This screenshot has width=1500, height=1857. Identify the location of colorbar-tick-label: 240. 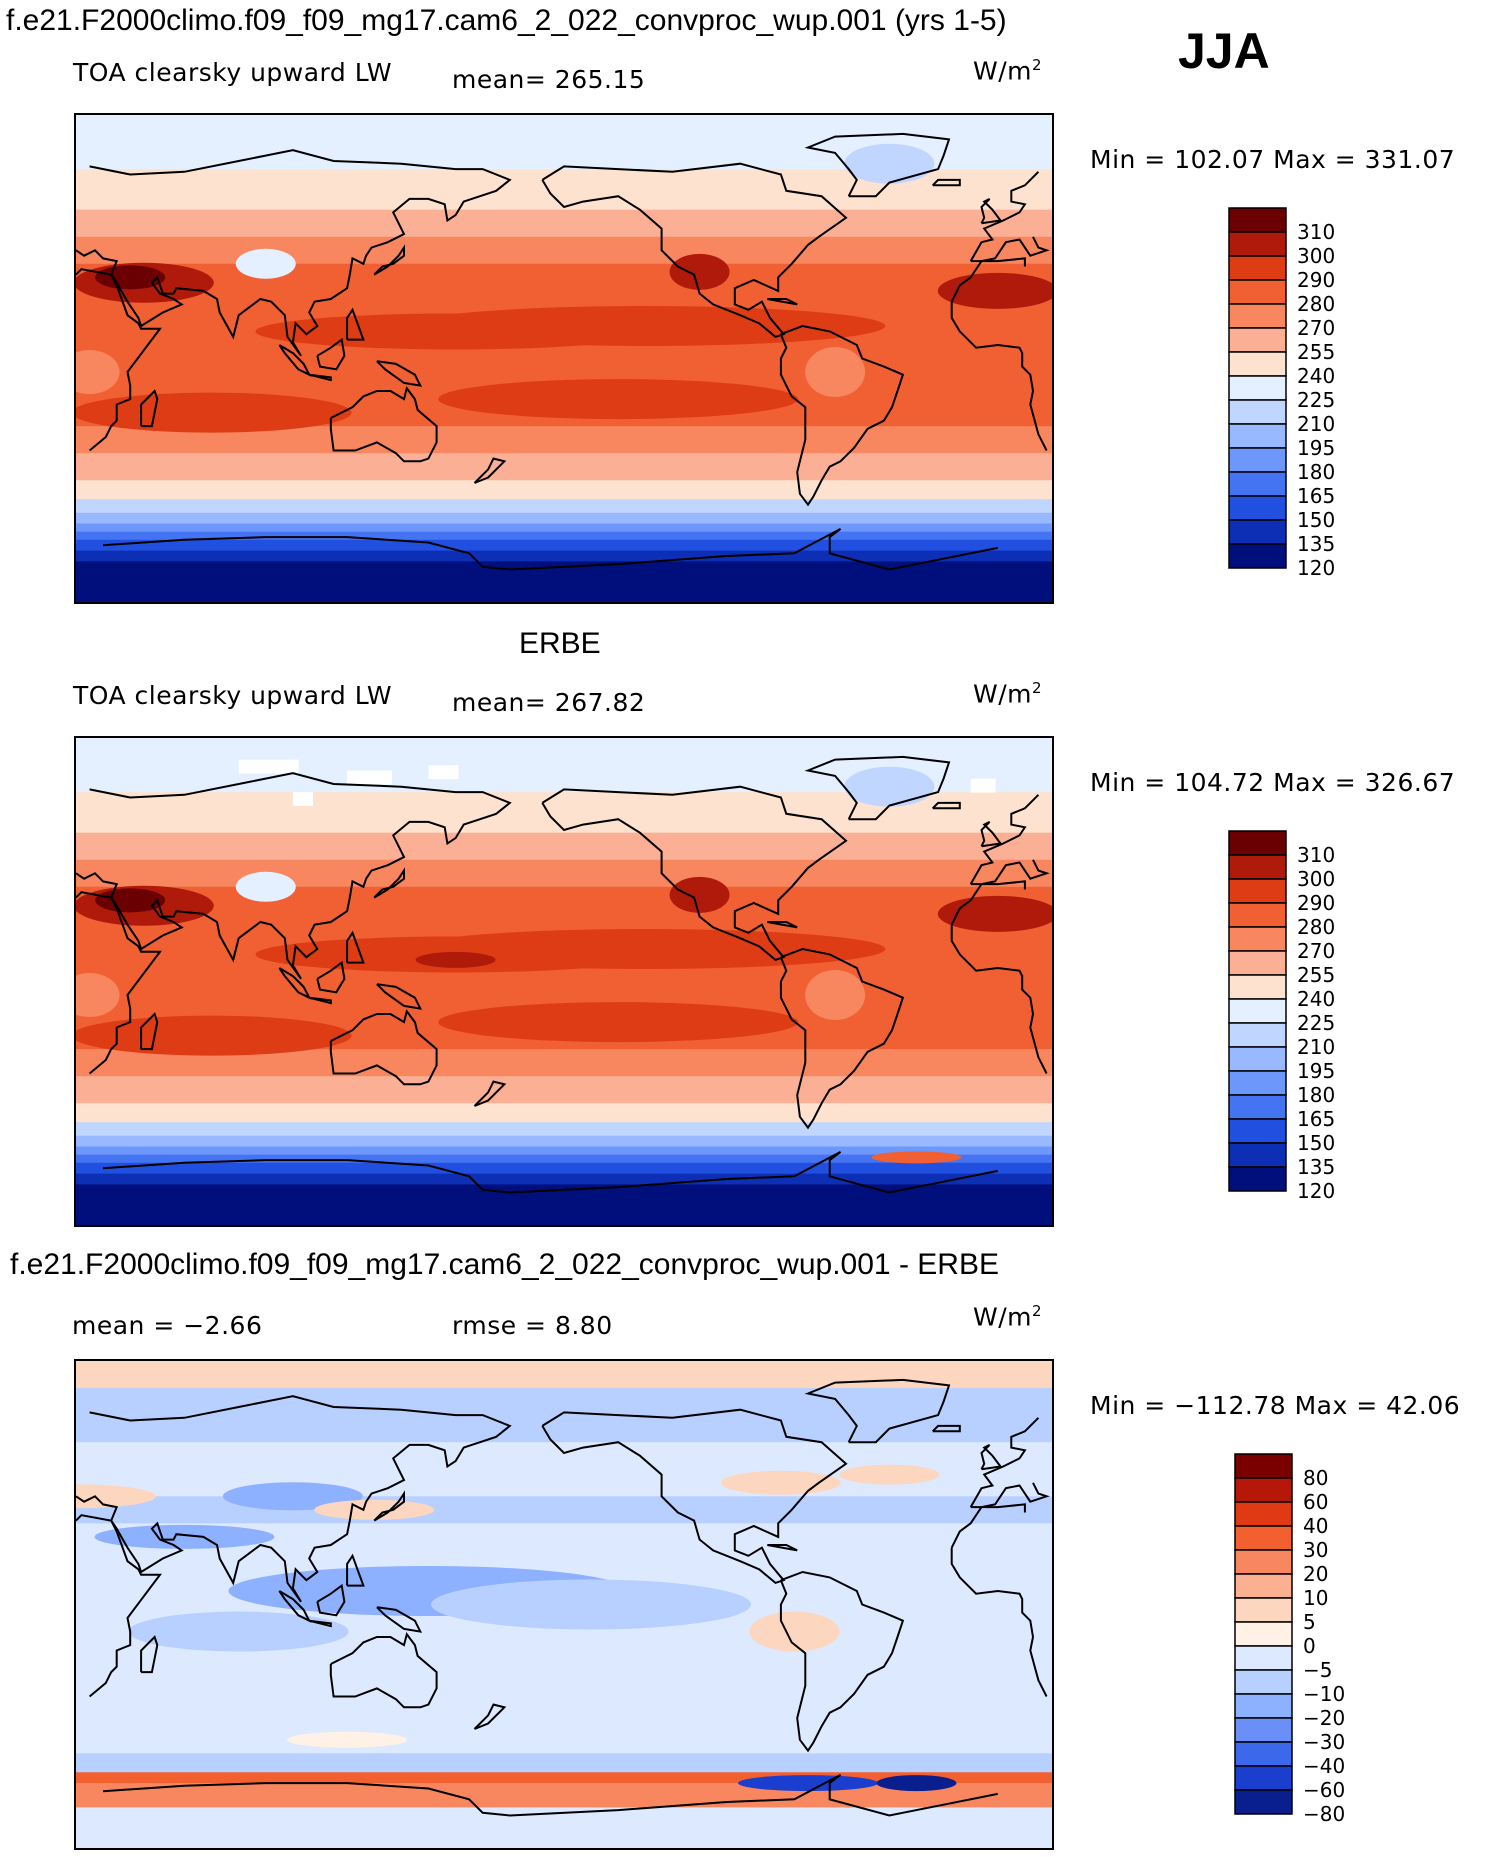
(1316, 376).